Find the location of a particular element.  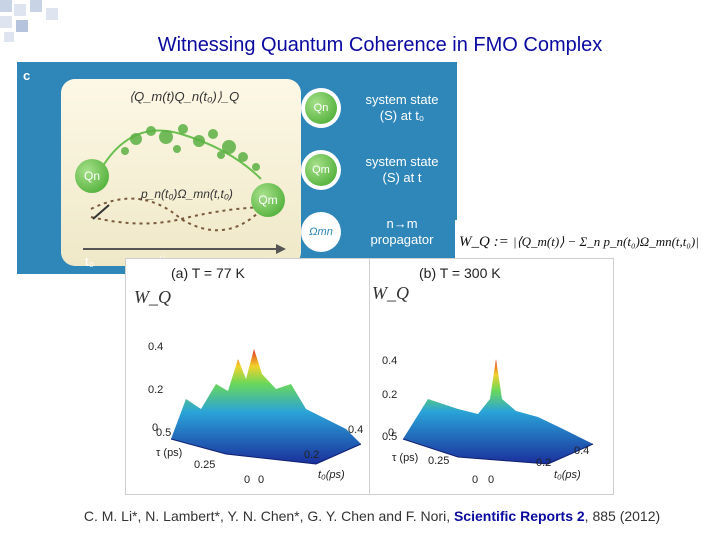

legend-qm-line1: system state is located at coordinates (402, 161).